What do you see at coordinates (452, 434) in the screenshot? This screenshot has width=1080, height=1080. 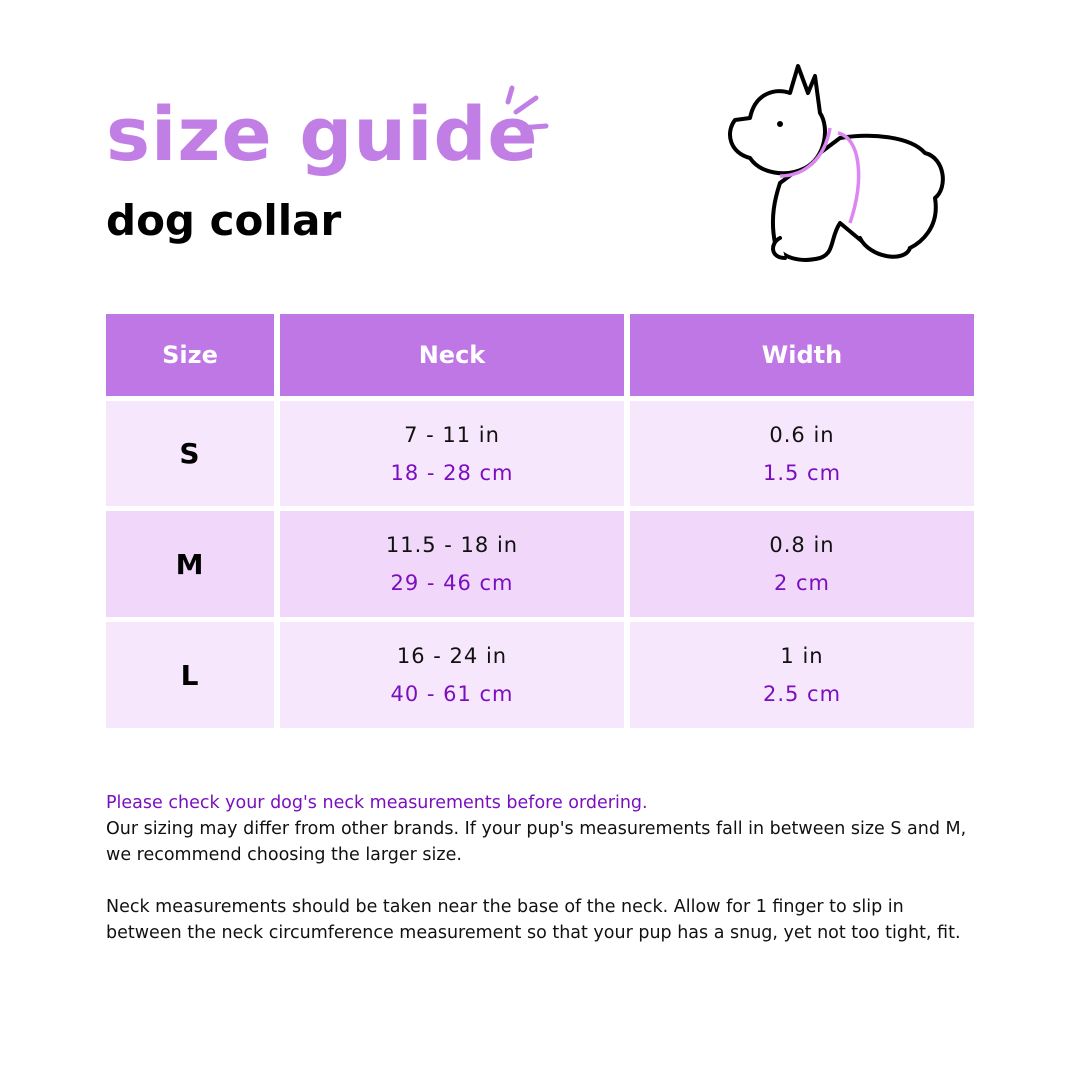 I see `neck-in: 7 - 11 in` at bounding box center [452, 434].